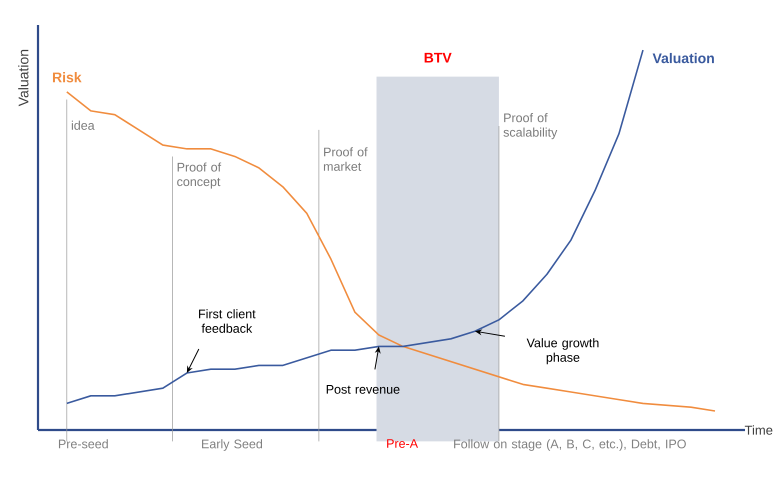 Image resolution: width=781 pixels, height=488 pixels. What do you see at coordinates (67, 77) in the screenshot?
I see `series-label: Risk` at bounding box center [67, 77].